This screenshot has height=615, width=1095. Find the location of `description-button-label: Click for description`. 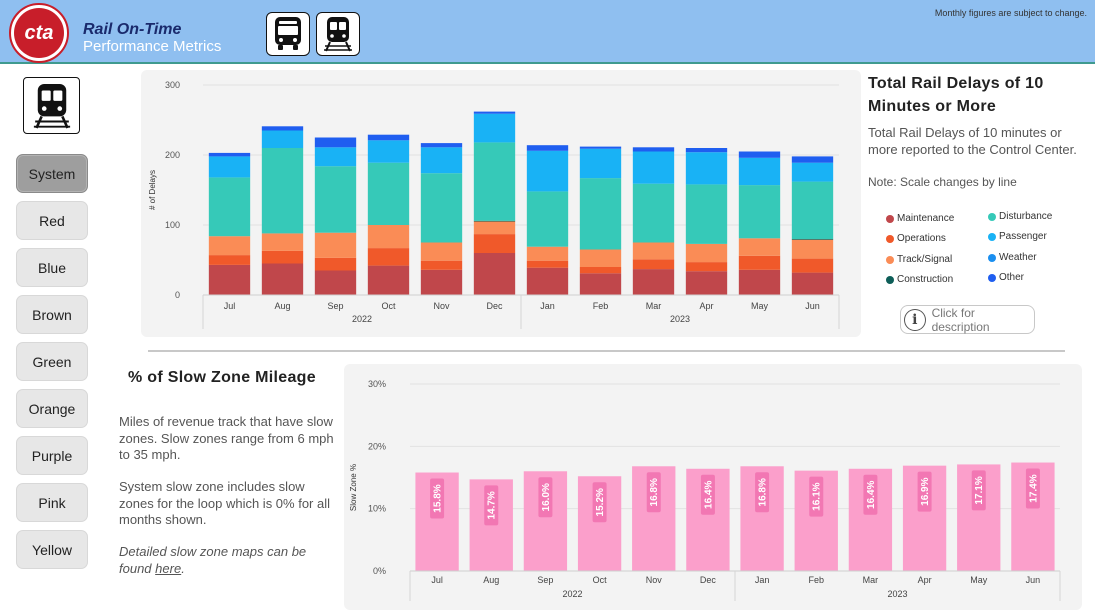

description-button-label: Click for description is located at coordinates (960, 319).